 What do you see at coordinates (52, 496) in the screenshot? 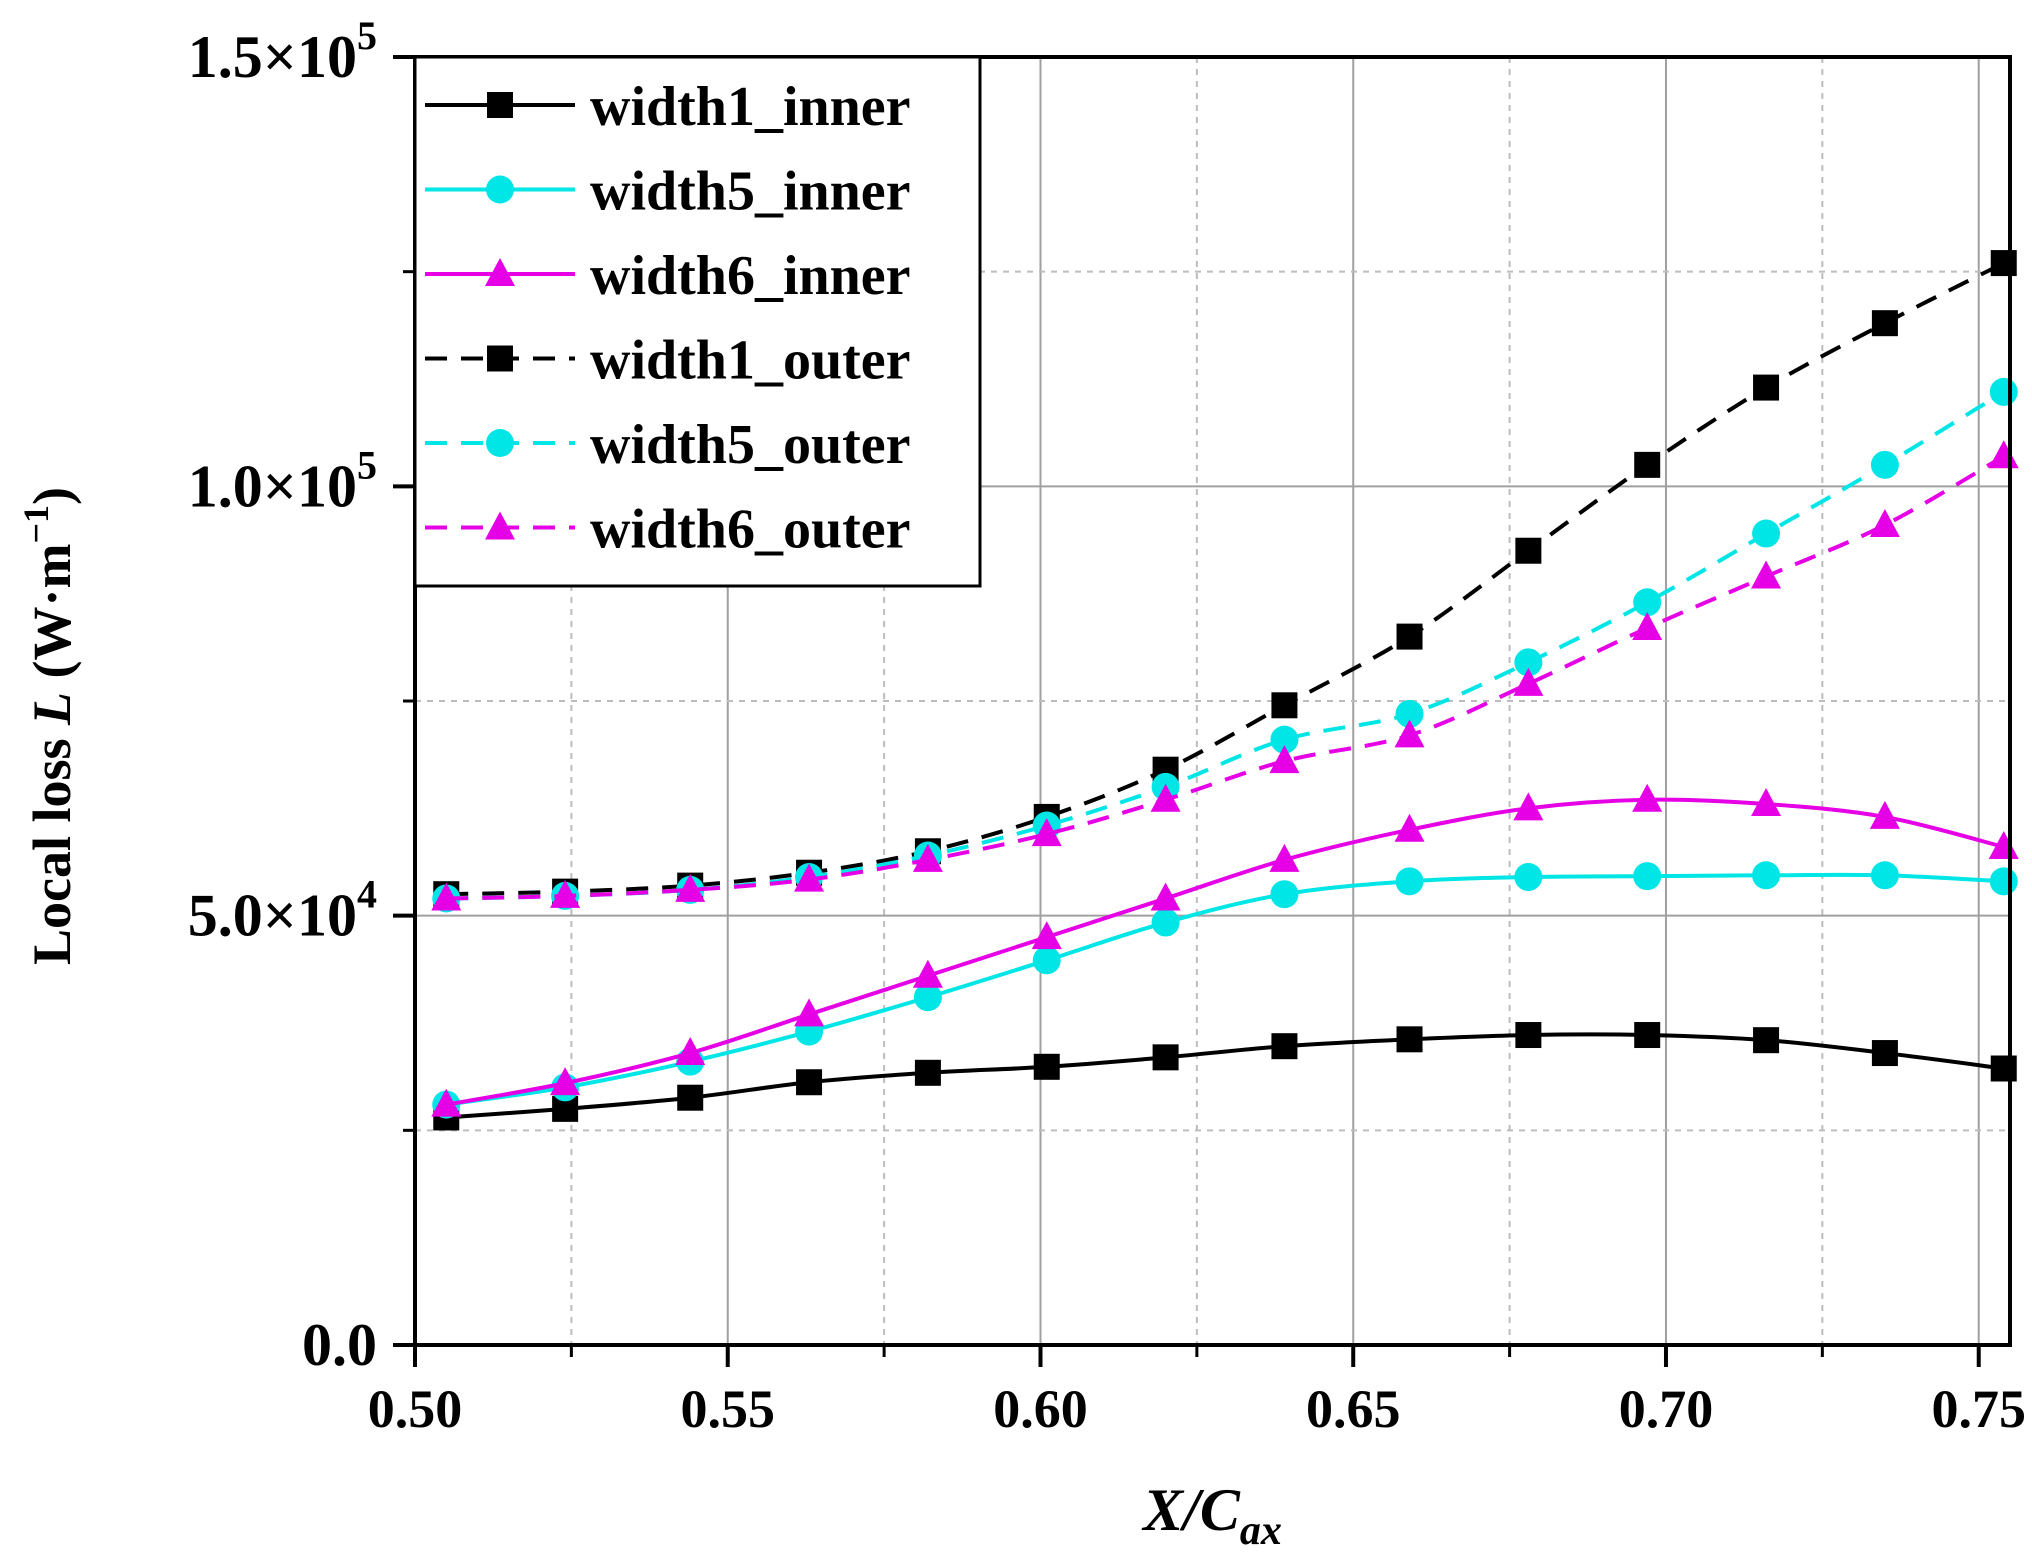
I see `y-axis-title-unit-close: )` at bounding box center [52, 496].